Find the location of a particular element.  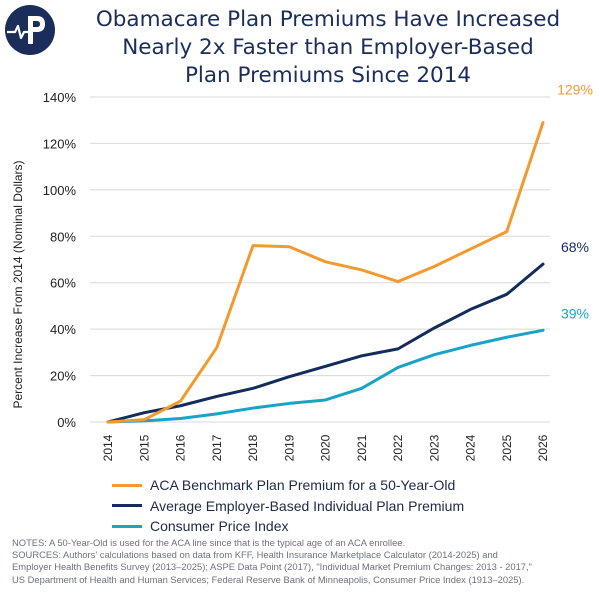

x-tick-label: 2021 is located at coordinates (362, 447).